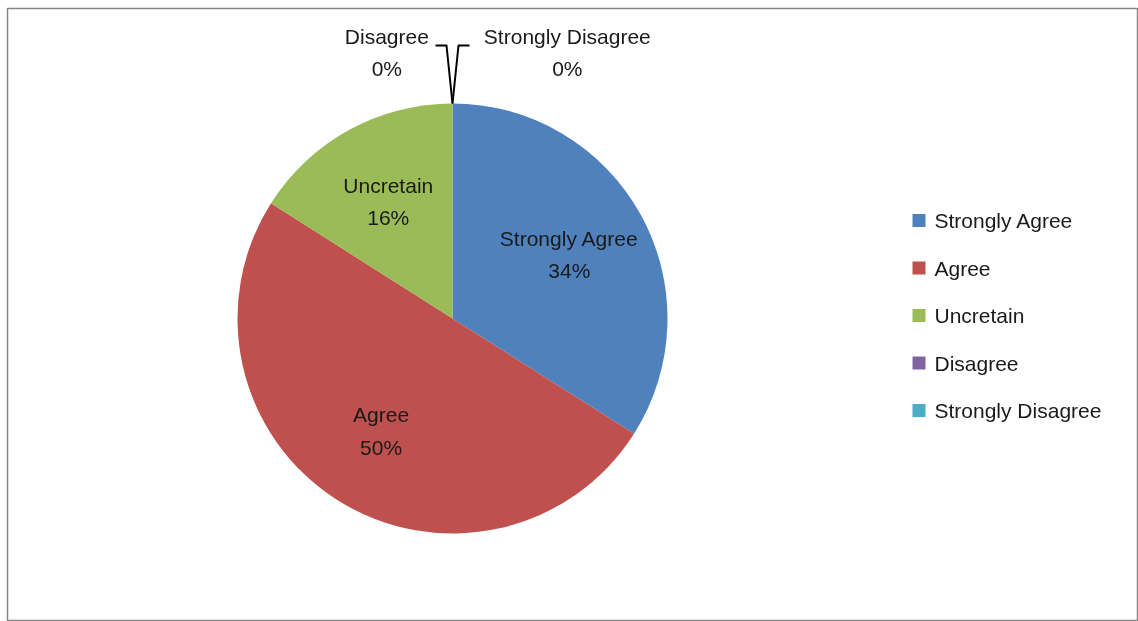  What do you see at coordinates (567, 36) in the screenshot?
I see `category-label: Strongly Disagree` at bounding box center [567, 36].